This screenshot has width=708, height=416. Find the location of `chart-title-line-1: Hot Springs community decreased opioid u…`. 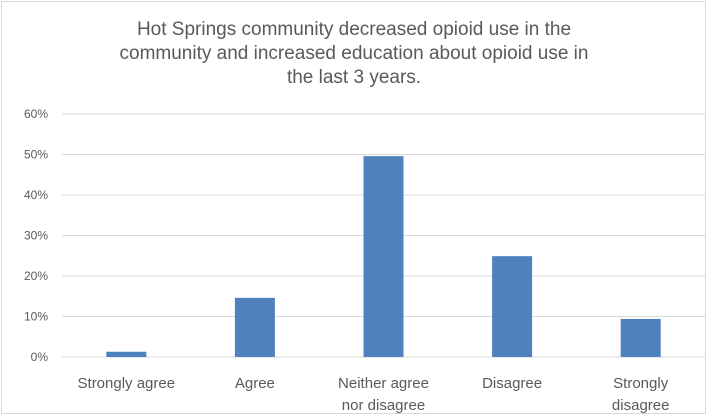

chart-title-line-1: Hot Springs community decreased opioid u… is located at coordinates (354, 29).